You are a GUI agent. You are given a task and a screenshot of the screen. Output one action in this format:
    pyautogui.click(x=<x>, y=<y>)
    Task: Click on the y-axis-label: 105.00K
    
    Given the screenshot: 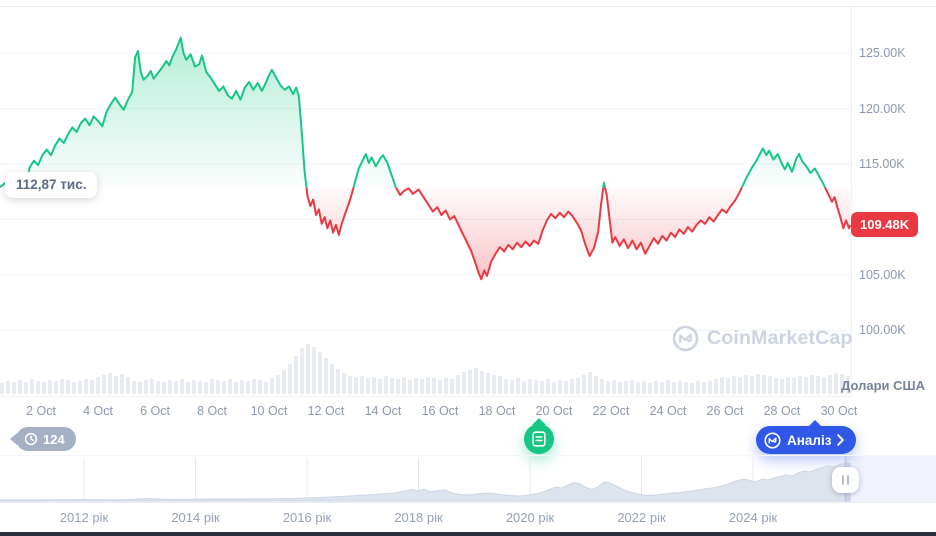 What is the action you would take?
    pyautogui.click(x=882, y=274)
    